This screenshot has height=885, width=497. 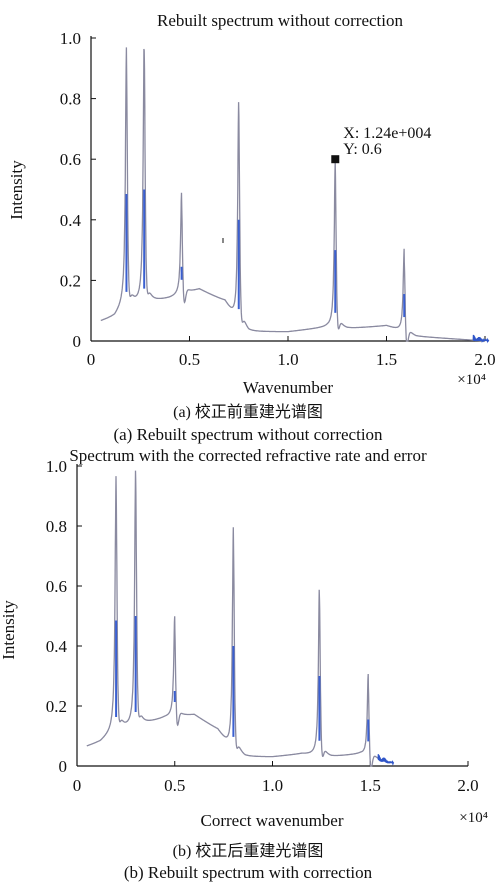 I want to click on chart-a-datatip-marker, so click(x=335, y=159).